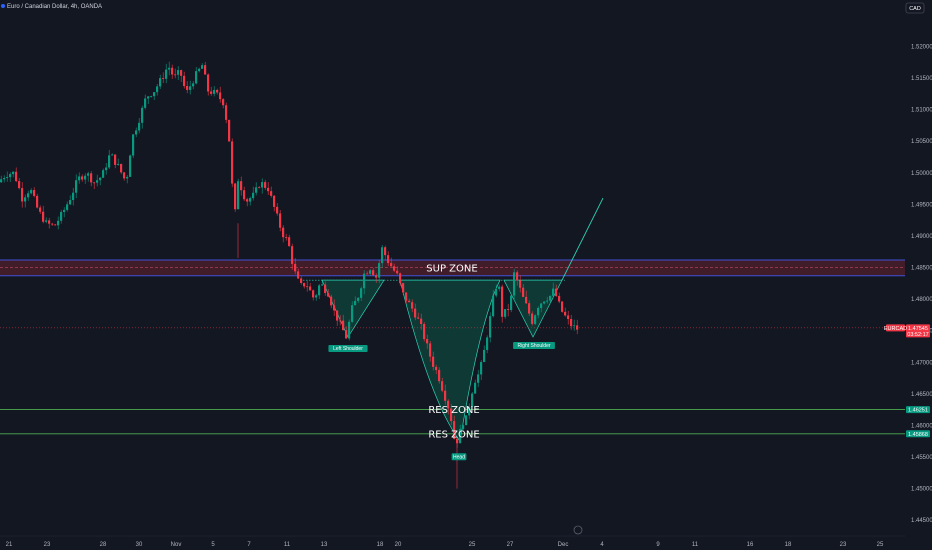 The height and width of the screenshot is (550, 932). What do you see at coordinates (103, 545) in the screenshot?
I see `x-tick-label: 28` at bounding box center [103, 545].